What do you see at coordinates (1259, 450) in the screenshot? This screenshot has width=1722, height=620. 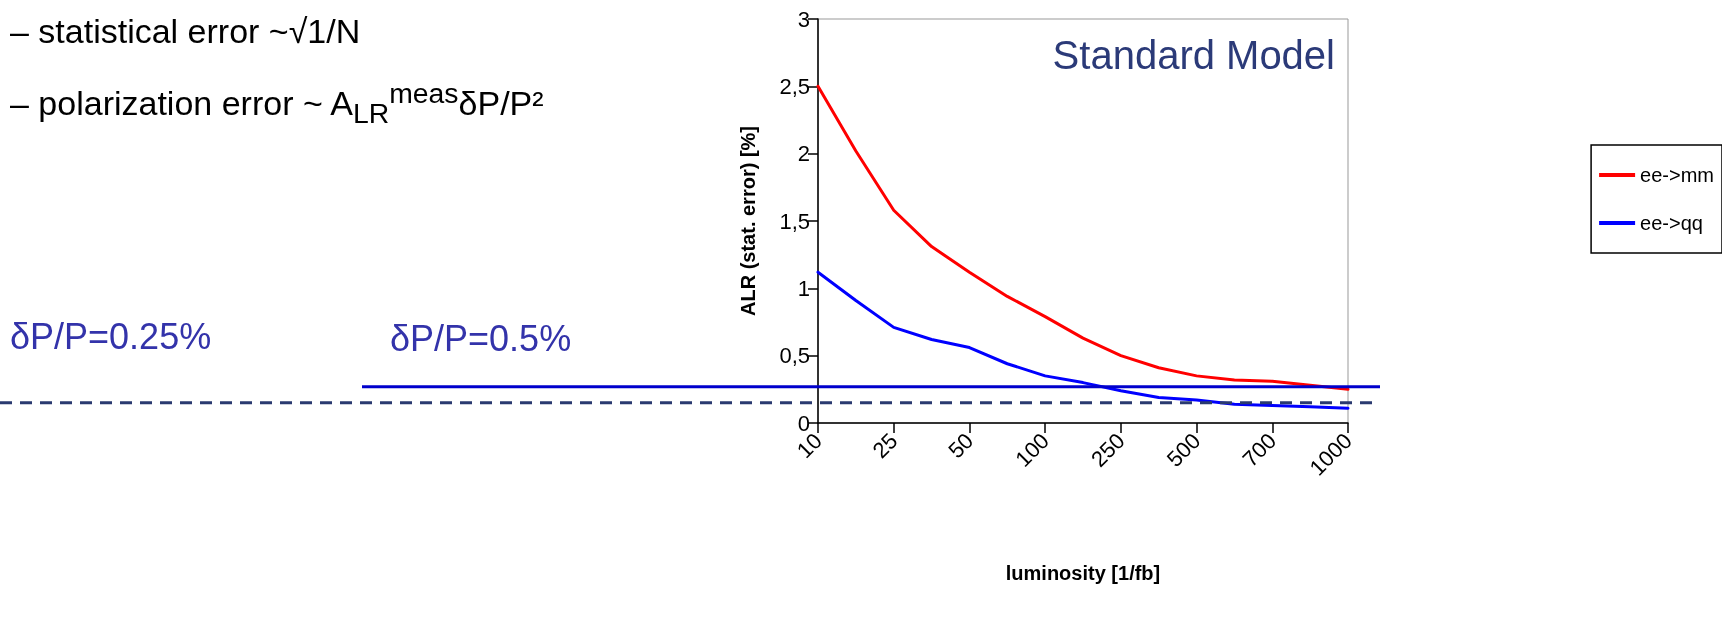 I see `x-tick-label: 700` at bounding box center [1259, 450].